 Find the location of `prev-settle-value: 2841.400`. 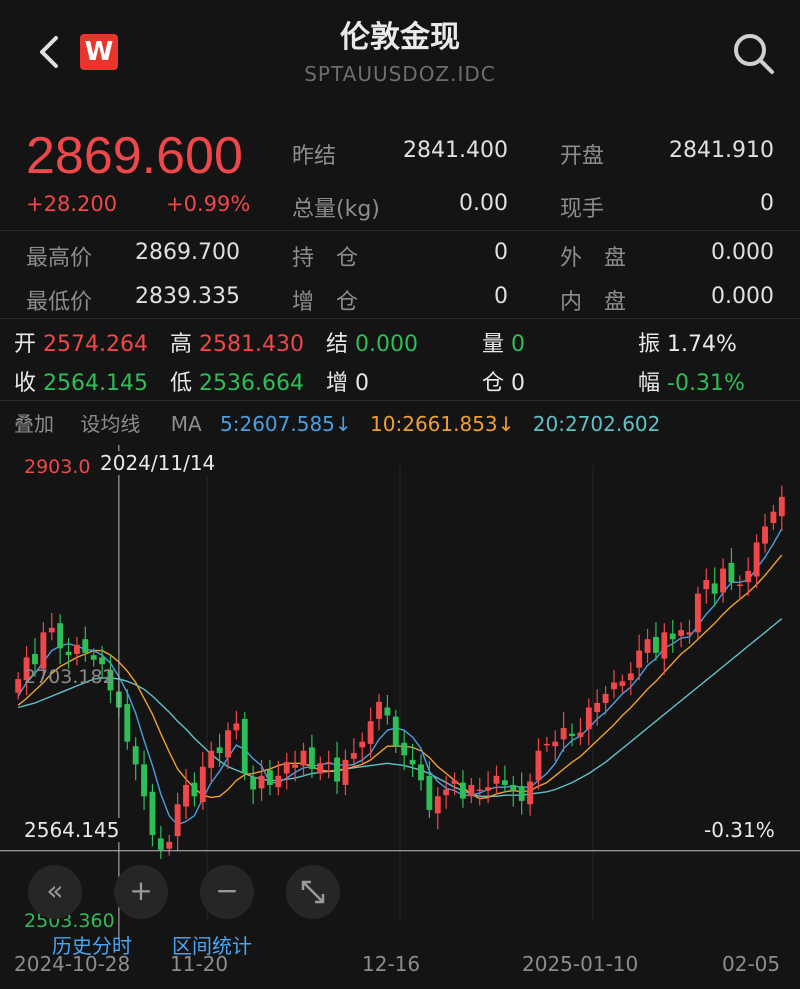

prev-settle-value: 2841.400 is located at coordinates (455, 150).